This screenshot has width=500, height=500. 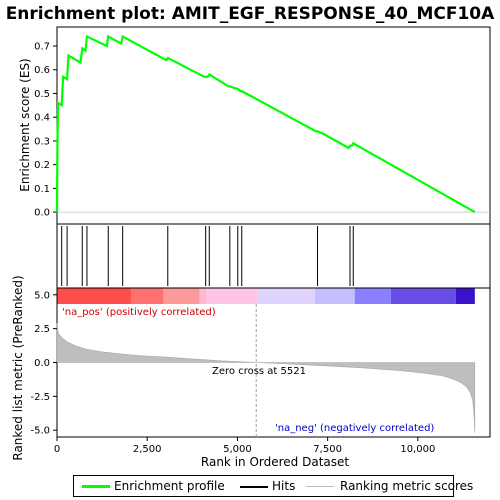 What do you see at coordinates (40, 431) in the screenshot?
I see `ranking-y-tick-label: -5.0` at bounding box center [40, 431].